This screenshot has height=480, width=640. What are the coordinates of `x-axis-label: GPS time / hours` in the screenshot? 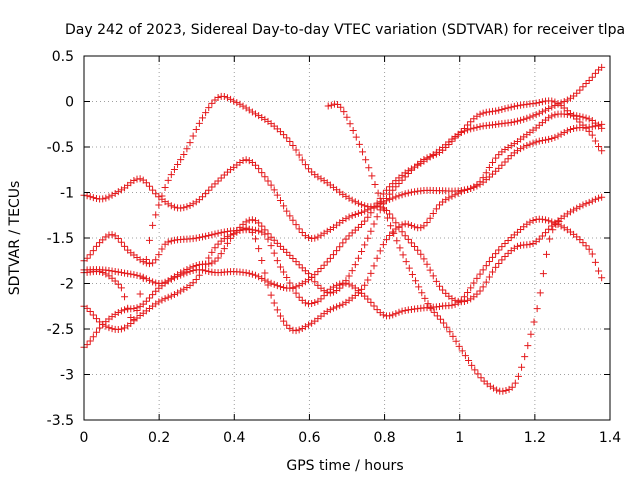 It's located at (344, 466).